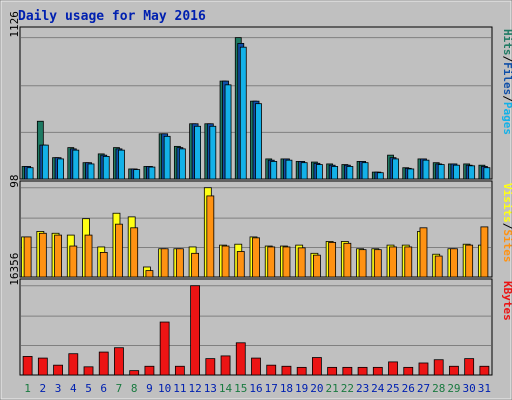 The width and height of the screenshot is (512, 400). What do you see at coordinates (73, 388) in the screenshot?
I see `x-tick-label: 4` at bounding box center [73, 388].